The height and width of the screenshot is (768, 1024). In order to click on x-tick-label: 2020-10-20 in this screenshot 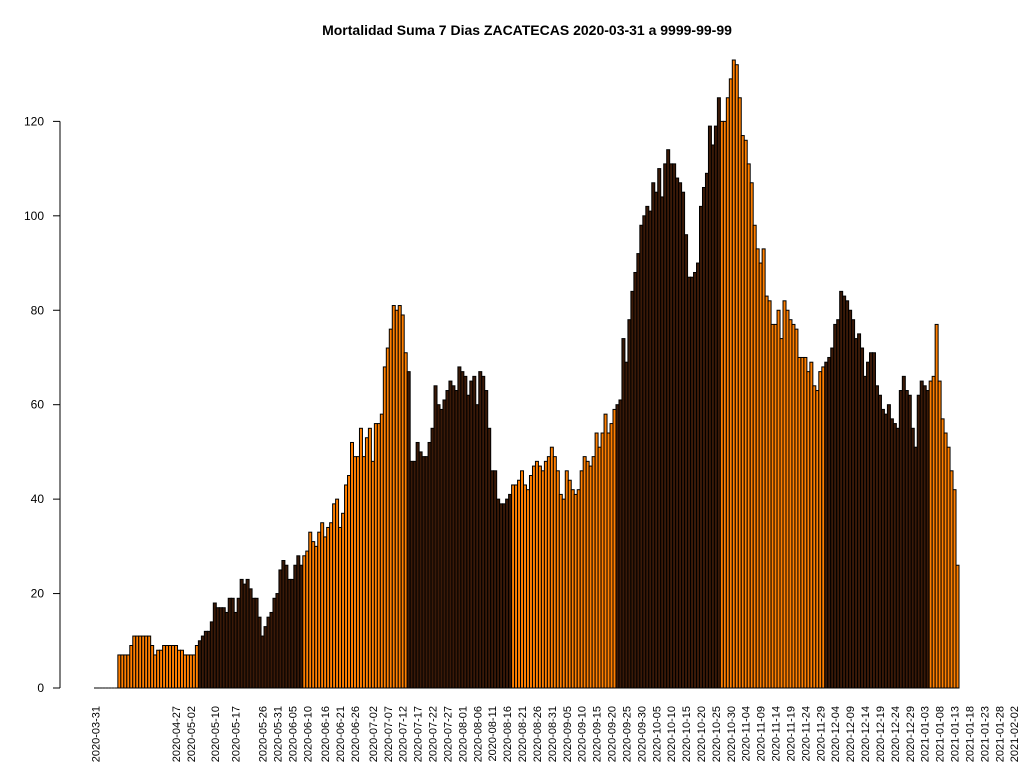, I will do `click(702, 734)`.